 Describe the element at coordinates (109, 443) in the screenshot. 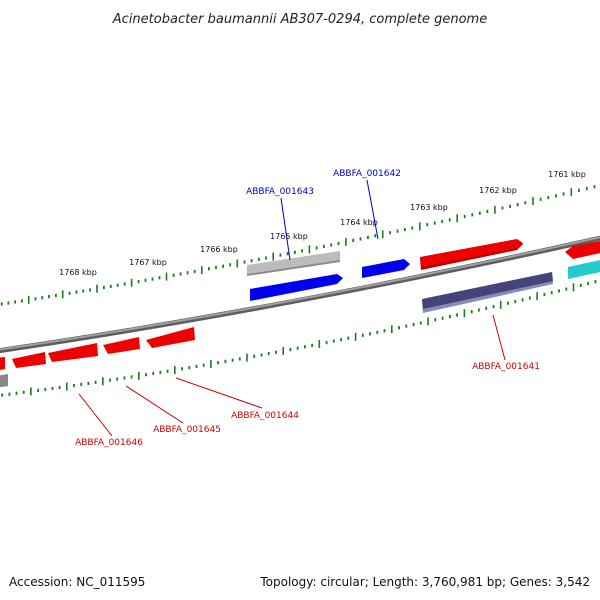

I see `label-abbfa-001646: ABBFA_001646` at that location.